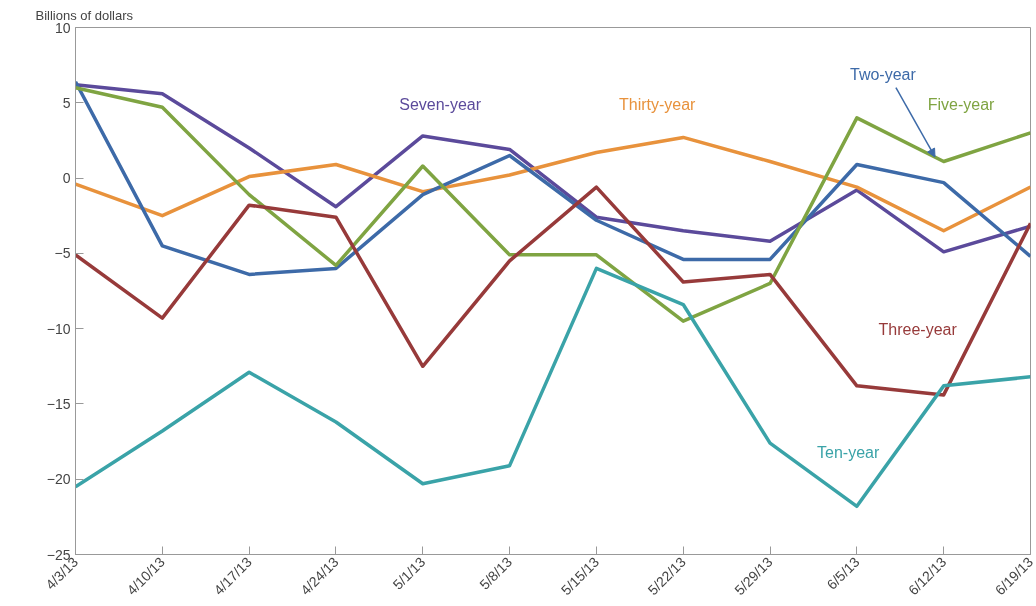 This screenshot has height=606, width=1036. I want to click on line-series, so click(553, 184).